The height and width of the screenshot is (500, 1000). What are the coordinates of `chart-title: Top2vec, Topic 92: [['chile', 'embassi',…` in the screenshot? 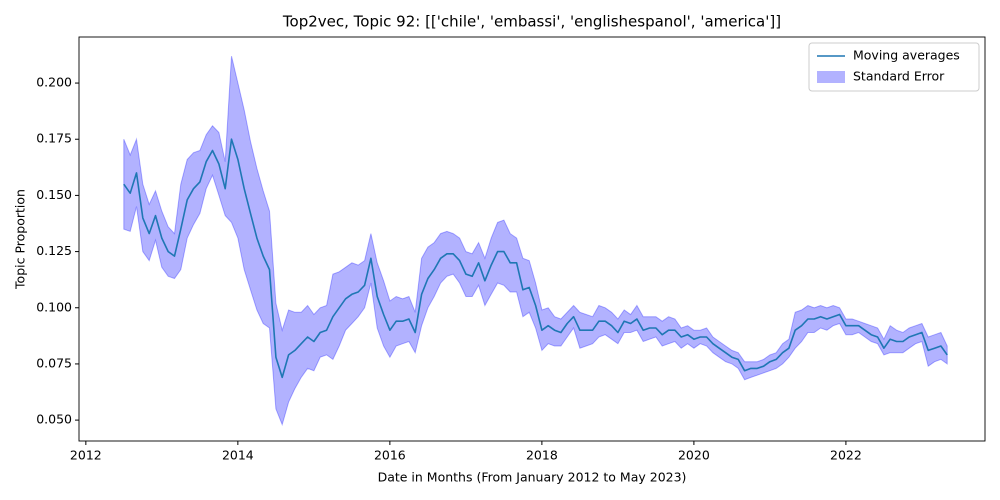 It's located at (531, 22).